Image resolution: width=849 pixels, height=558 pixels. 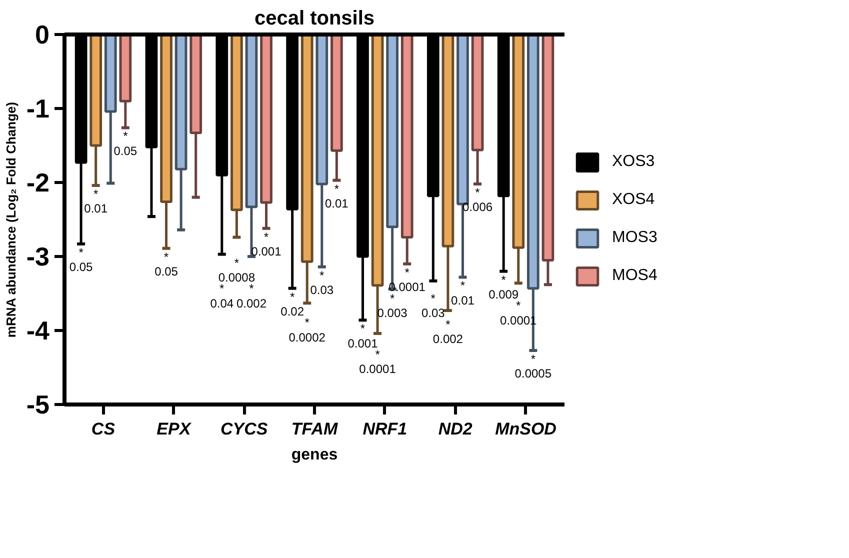 I want to click on x-axis-title: genes, so click(x=314, y=455).